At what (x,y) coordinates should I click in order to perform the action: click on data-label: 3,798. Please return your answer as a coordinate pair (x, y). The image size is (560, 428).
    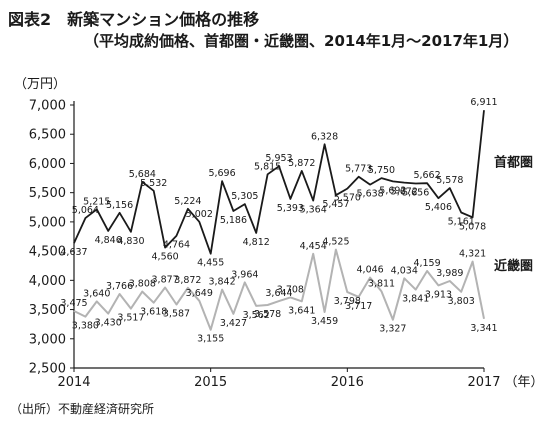
    Looking at the image, I should click on (347, 301).